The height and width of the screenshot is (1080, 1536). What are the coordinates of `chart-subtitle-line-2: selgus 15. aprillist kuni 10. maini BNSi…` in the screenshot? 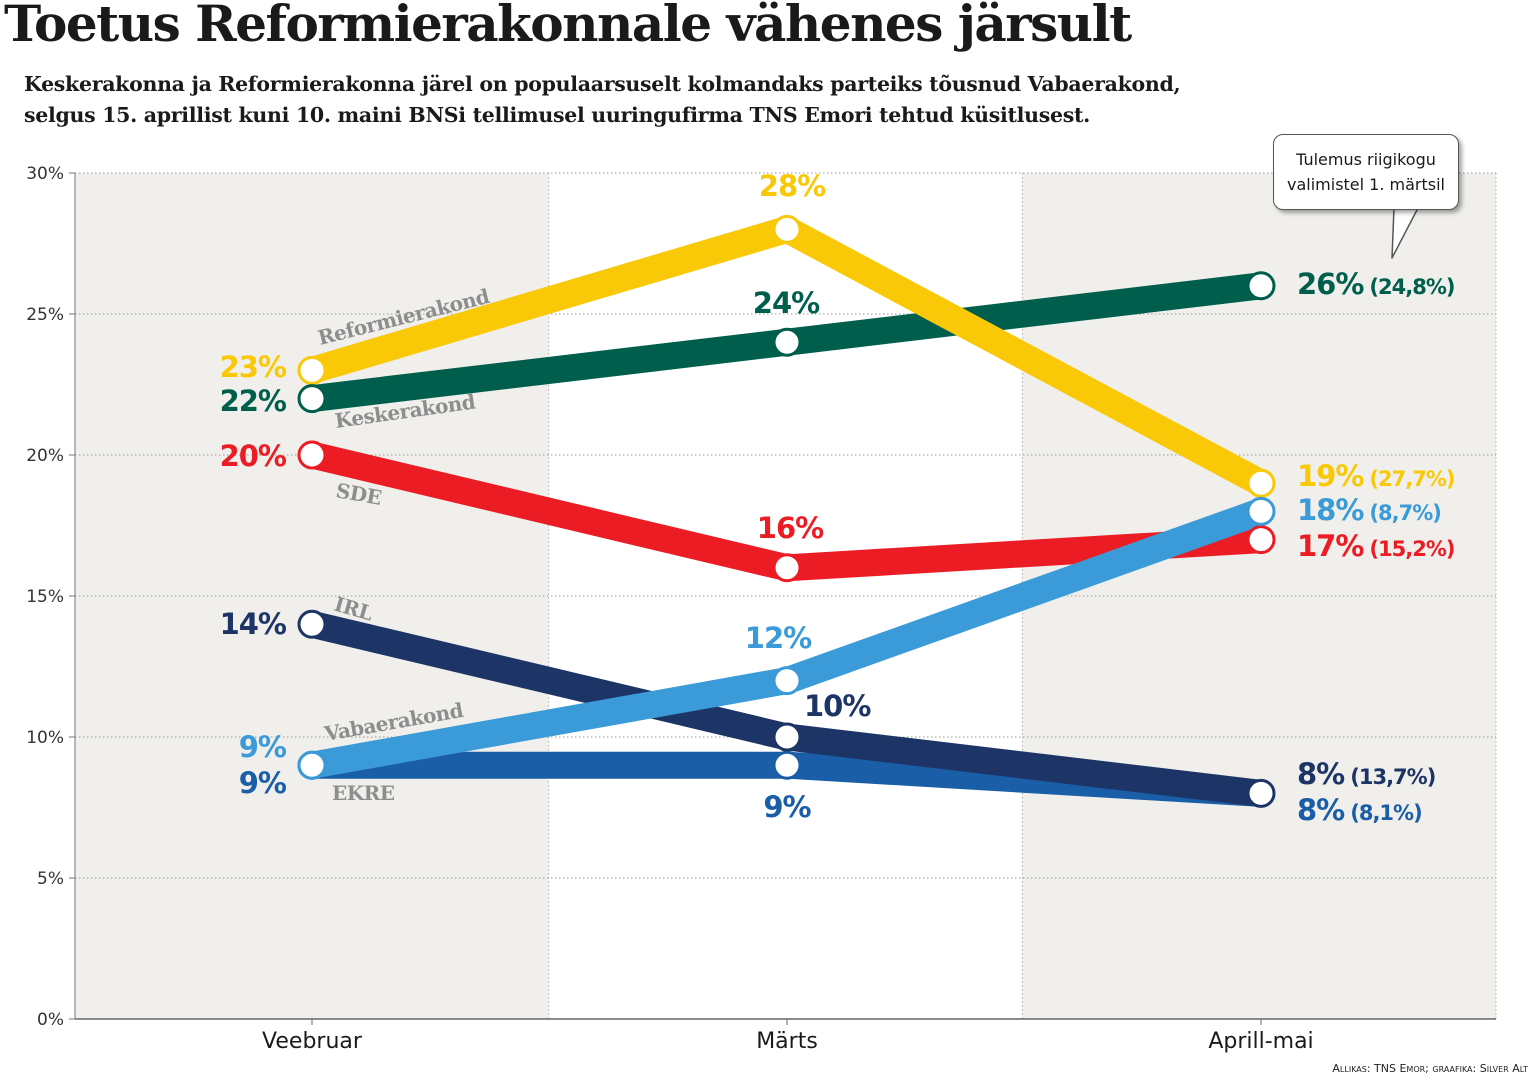 It's located at (557, 115).